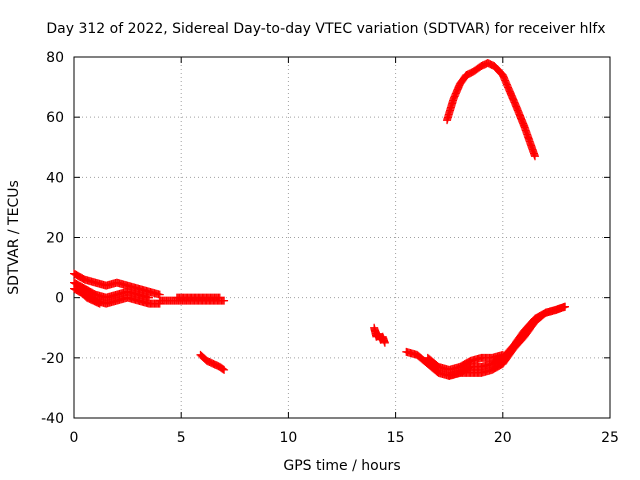  I want to click on y-tick-label: -20, so click(52, 359).